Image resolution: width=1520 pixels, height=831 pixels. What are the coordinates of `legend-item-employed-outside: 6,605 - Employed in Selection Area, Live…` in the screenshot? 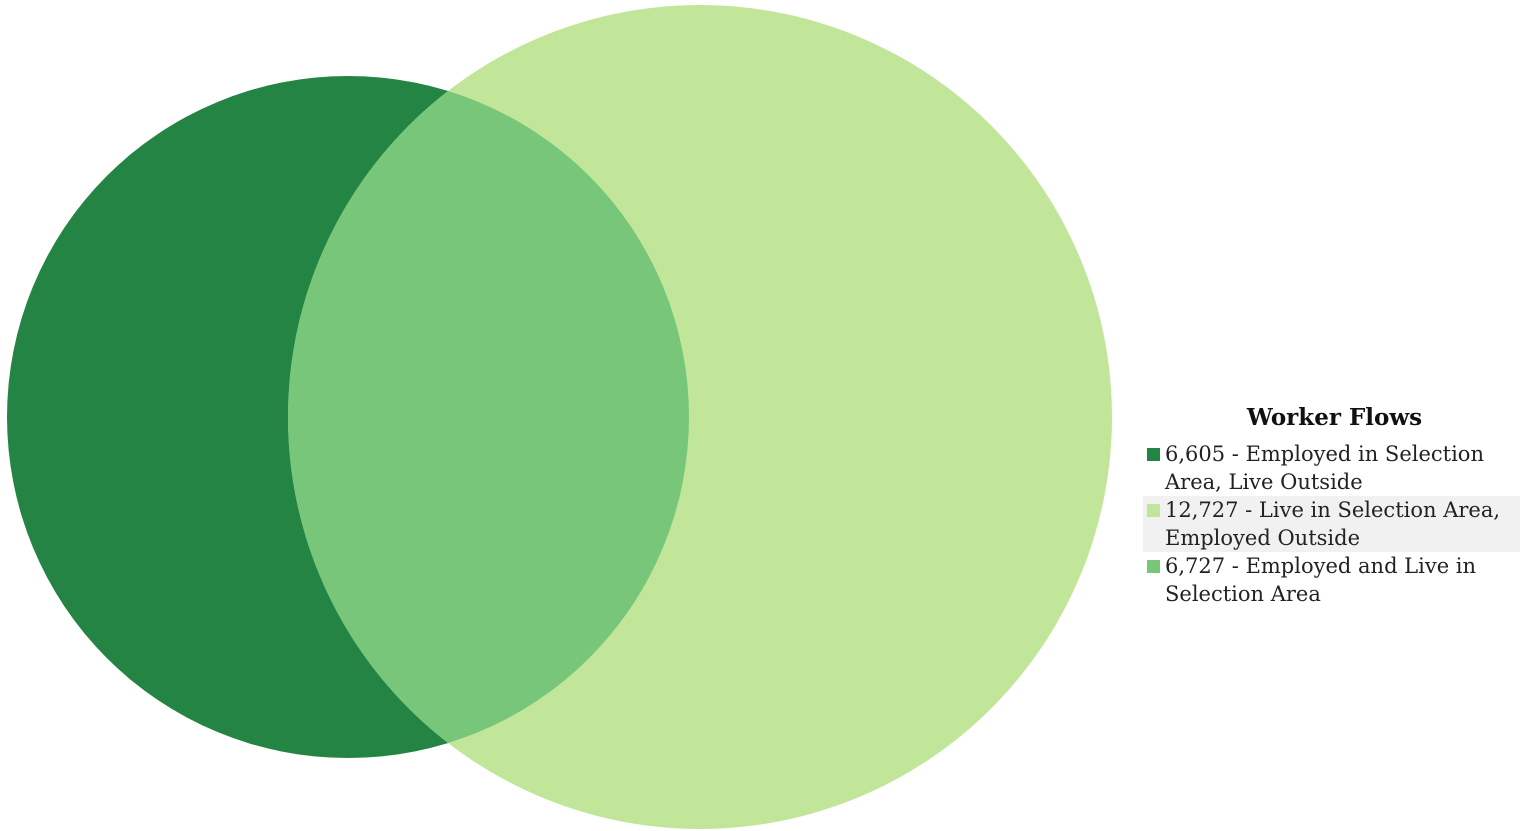 It's located at (1331, 468).